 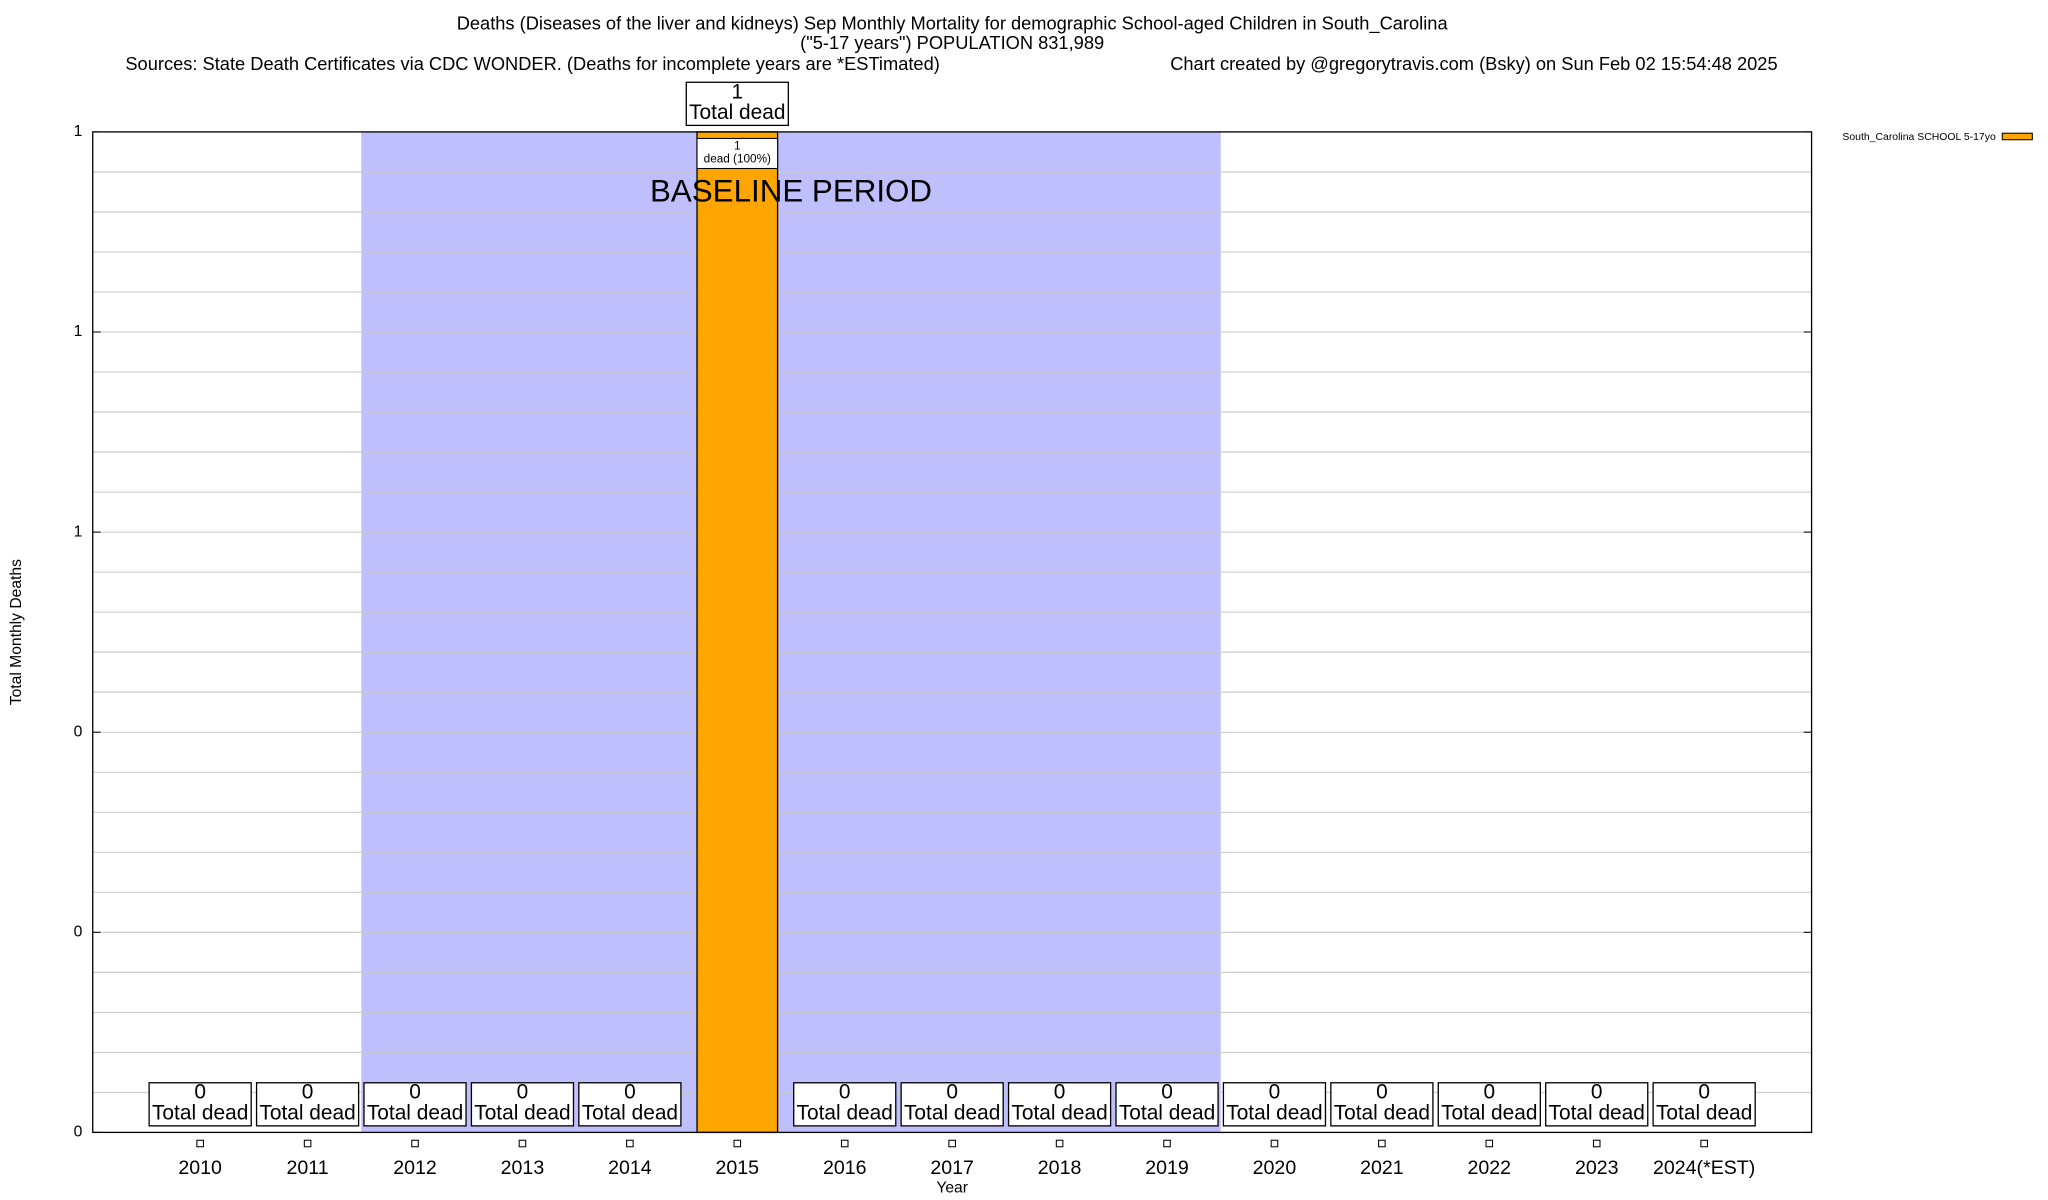 I want to click on x-tick-label: 2022, so click(x=1490, y=1168).